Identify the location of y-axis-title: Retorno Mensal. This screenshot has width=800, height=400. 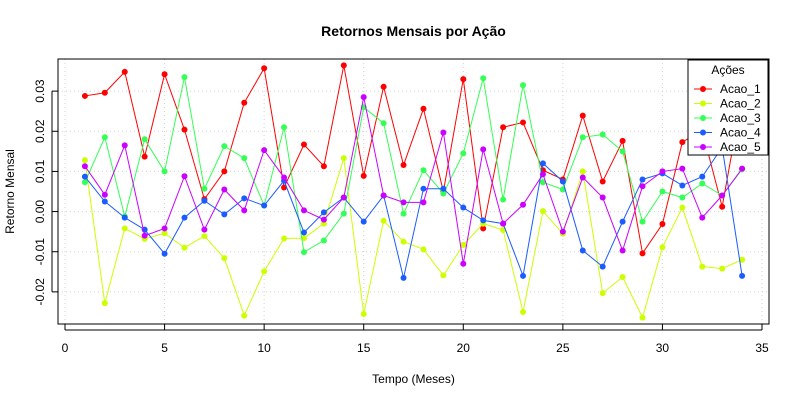
(10, 191).